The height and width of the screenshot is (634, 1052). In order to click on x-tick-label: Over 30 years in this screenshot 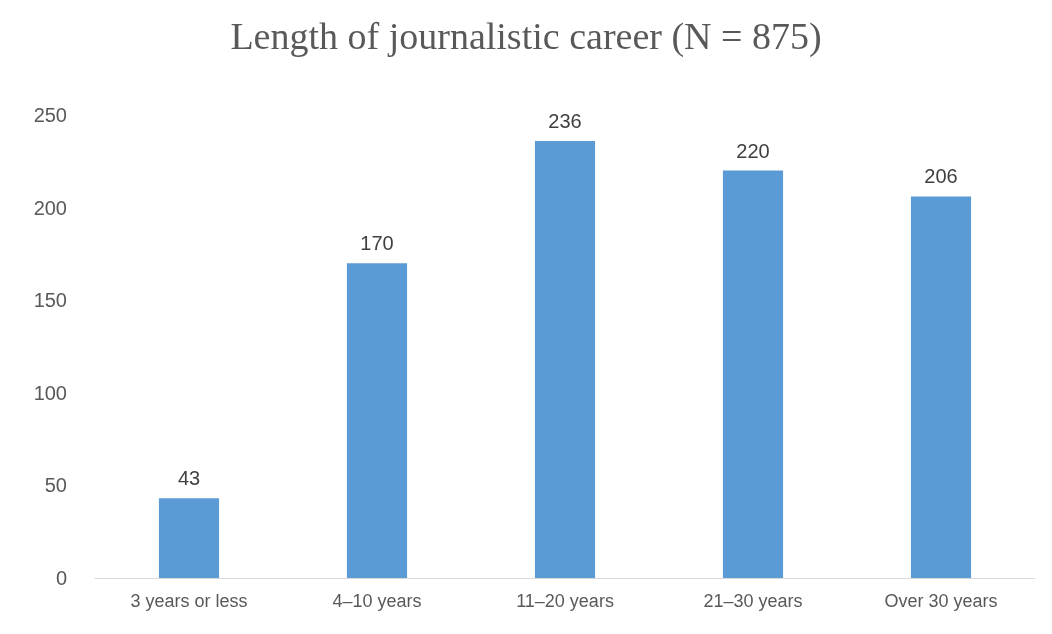, I will do `click(941, 601)`.